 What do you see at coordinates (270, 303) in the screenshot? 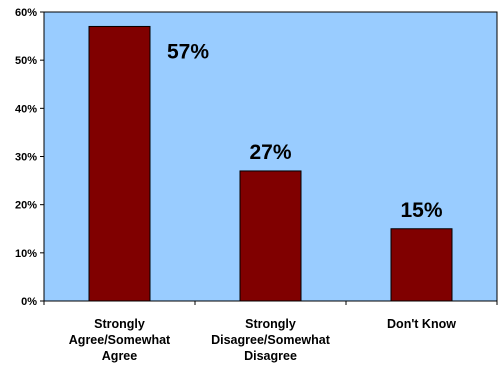
I see `x-axis-ticks` at bounding box center [270, 303].